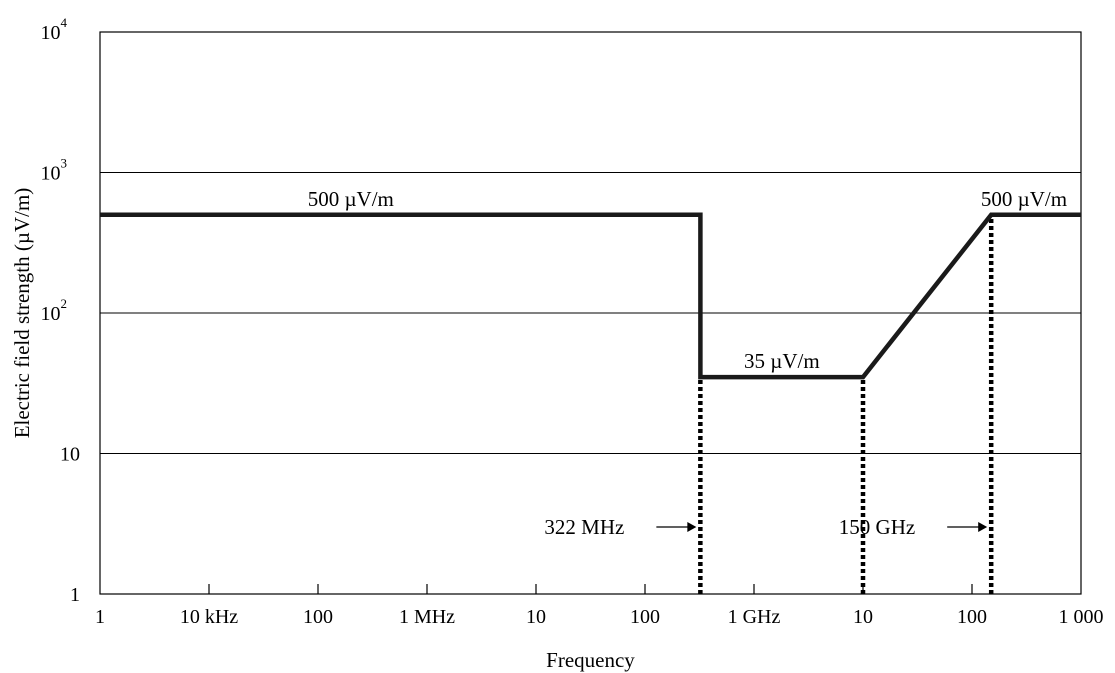  Describe the element at coordinates (754, 617) in the screenshot. I see `x-tick-label: 1 GHz` at that location.